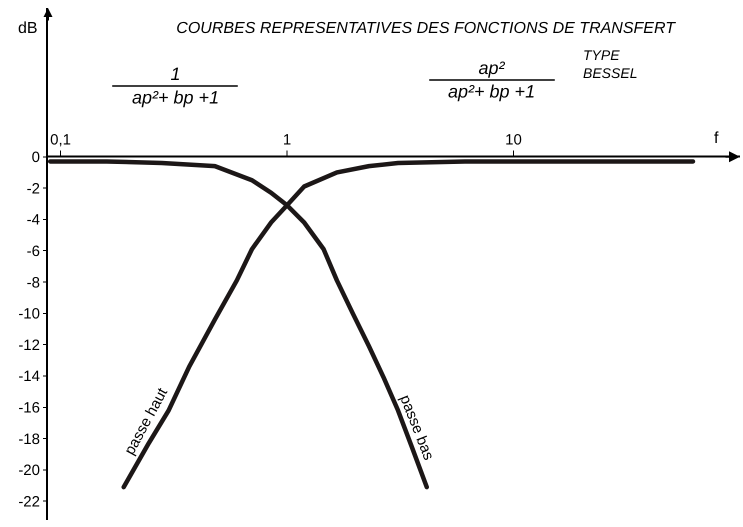 This screenshot has width=743, height=527. Describe the element at coordinates (610, 64) in the screenshot. I see `text: TYPE BESSEL` at that location.